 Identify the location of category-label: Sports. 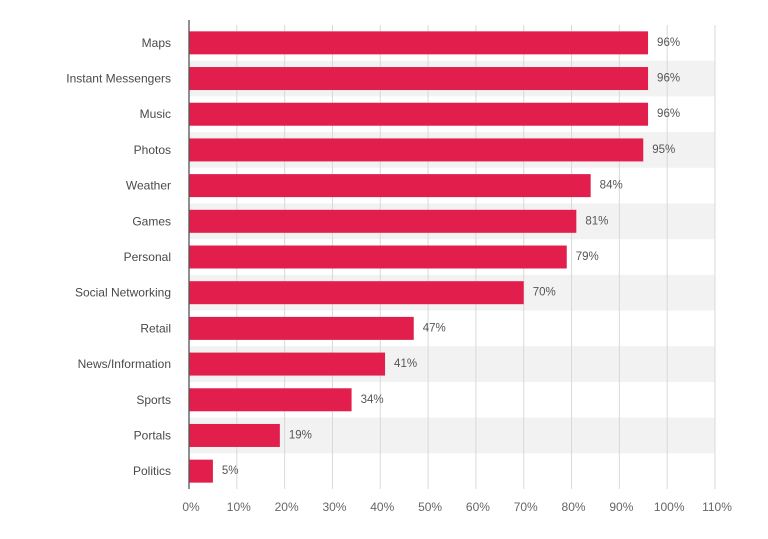
(153, 400).